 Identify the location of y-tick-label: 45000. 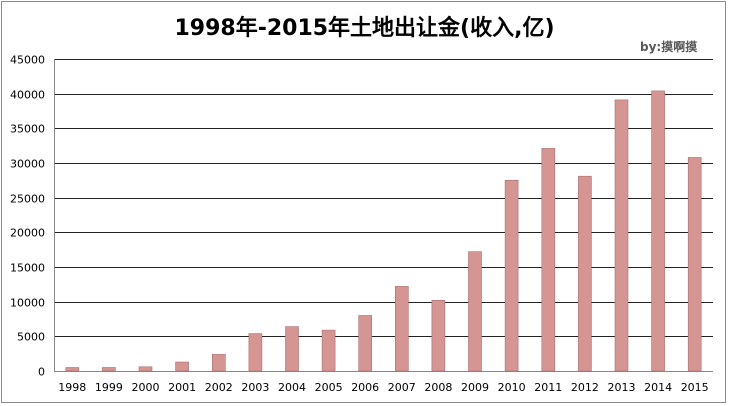
(27, 60).